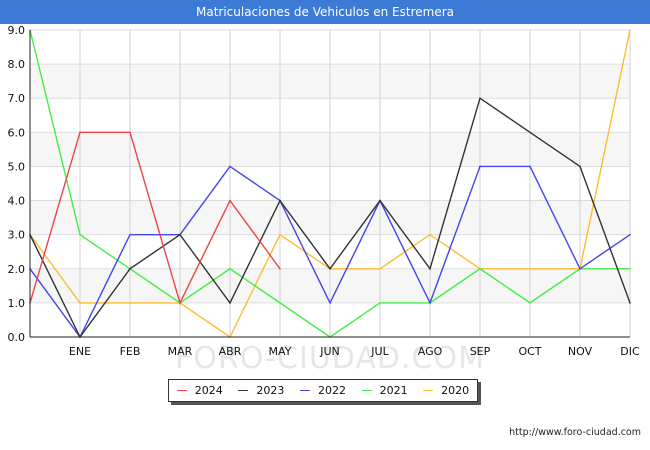 The image size is (650, 450). I want to click on watermark: FORO-CIUDAD.COM, so click(330, 358).